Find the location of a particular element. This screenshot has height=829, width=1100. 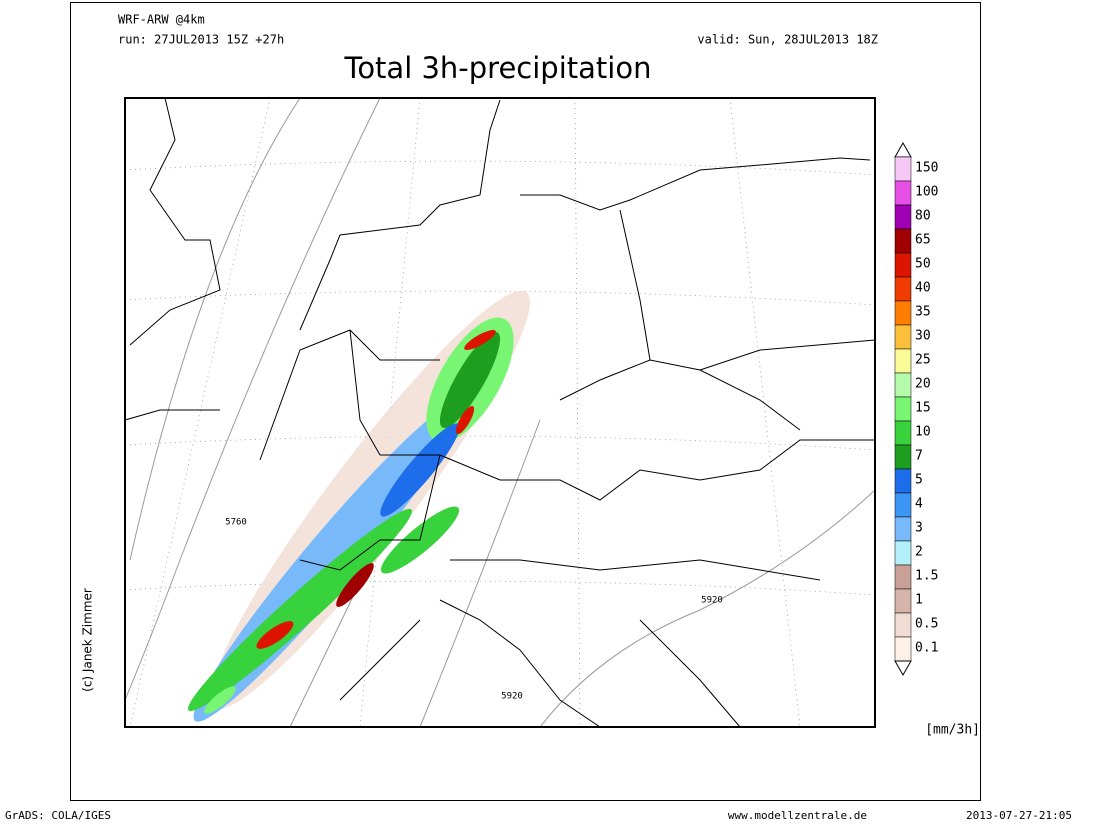

footer-url: www.modellzentrale.de is located at coordinates (797, 815).